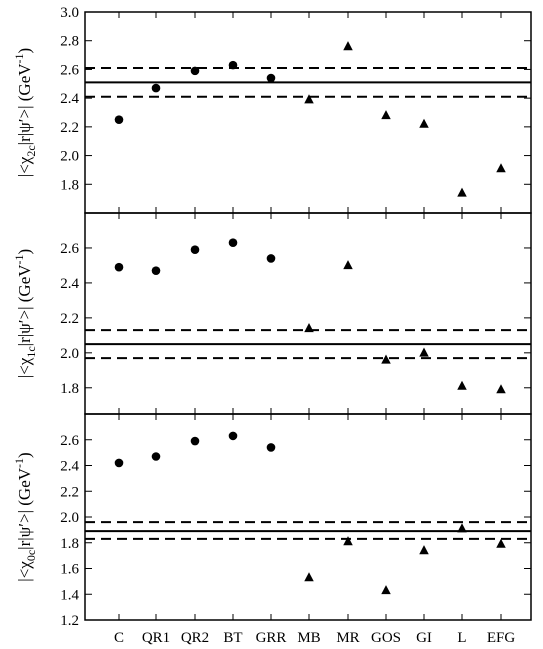  Describe the element at coordinates (271, 638) in the screenshot. I see `x-tick-label: GRR` at that location.